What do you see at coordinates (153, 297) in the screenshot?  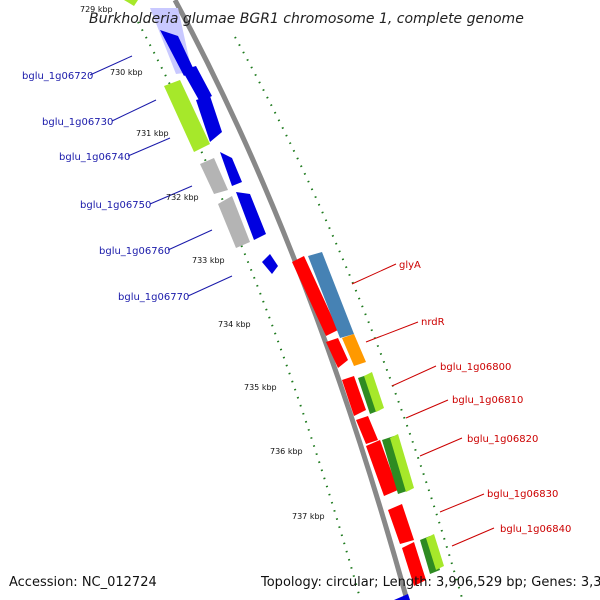 I see `gene-label: bglu_1g06770` at bounding box center [153, 297].